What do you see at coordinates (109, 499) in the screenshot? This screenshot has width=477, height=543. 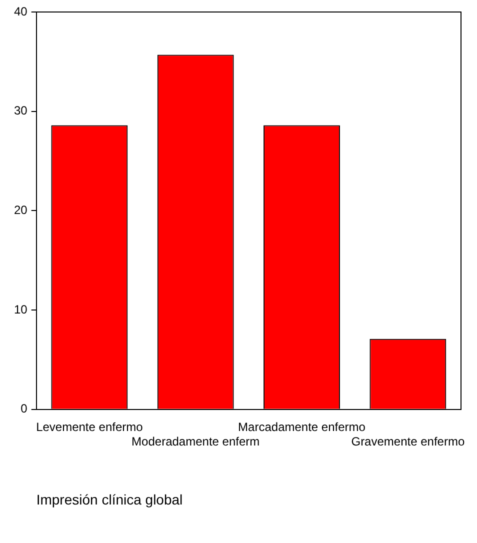 I see `x-axis-title: Impresión clínica global` at bounding box center [109, 499].